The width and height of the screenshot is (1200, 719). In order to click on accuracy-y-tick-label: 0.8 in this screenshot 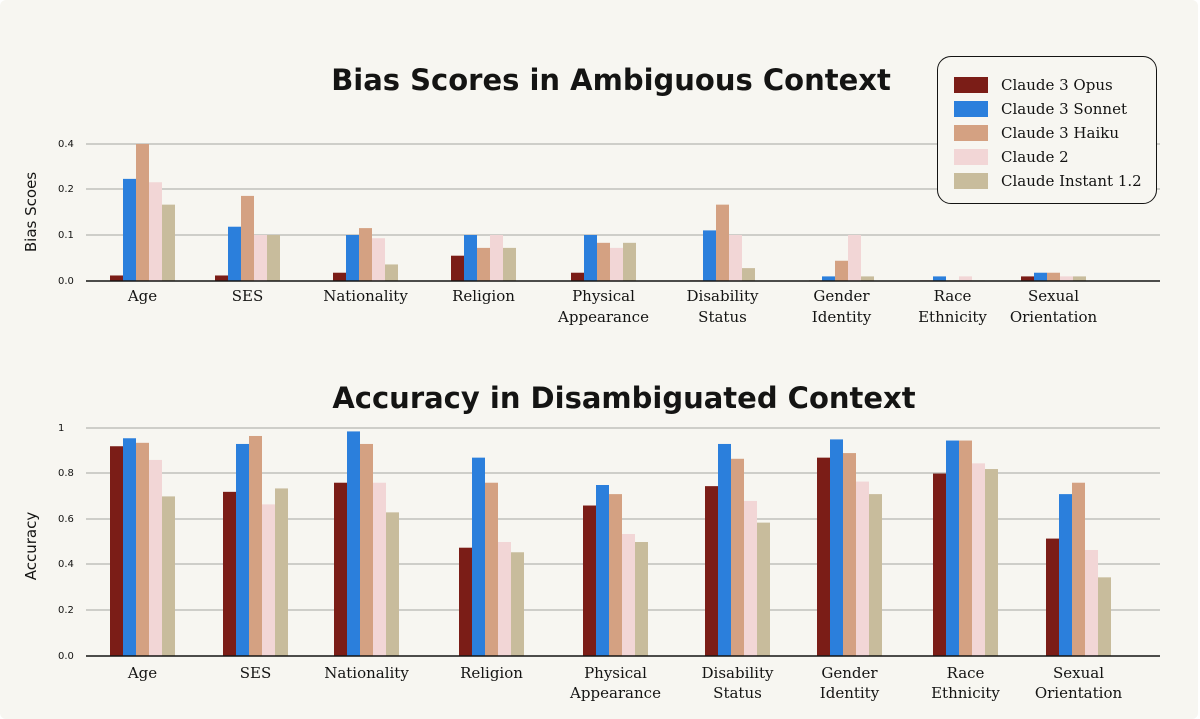, I will do `click(66, 473)`.